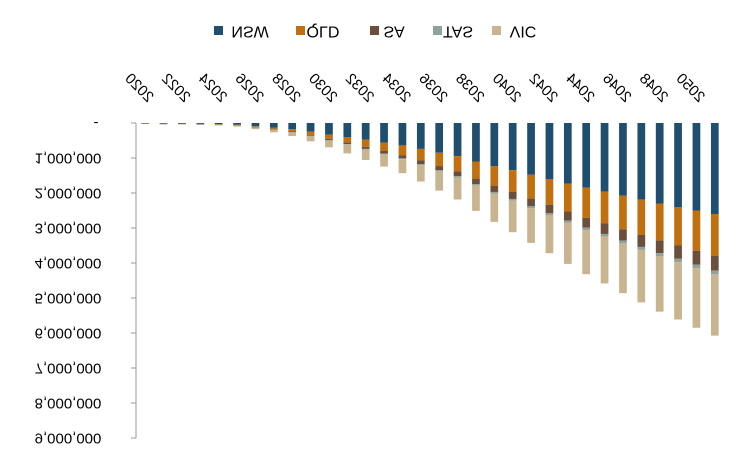 The height and width of the screenshot is (463, 748). Describe the element at coordinates (549, 192) in the screenshot. I see `bar-segment-qld-2042` at that location.